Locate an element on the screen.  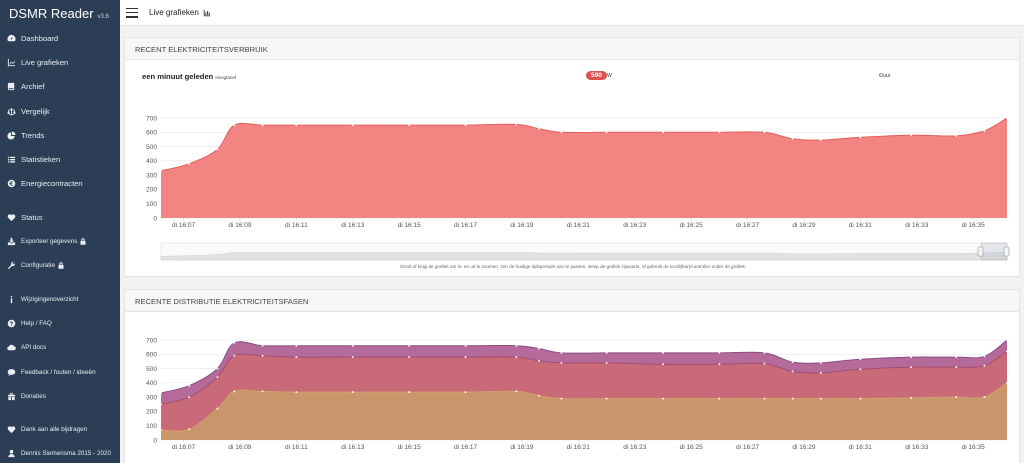
page-title: Live grafieken is located at coordinates (174, 12).